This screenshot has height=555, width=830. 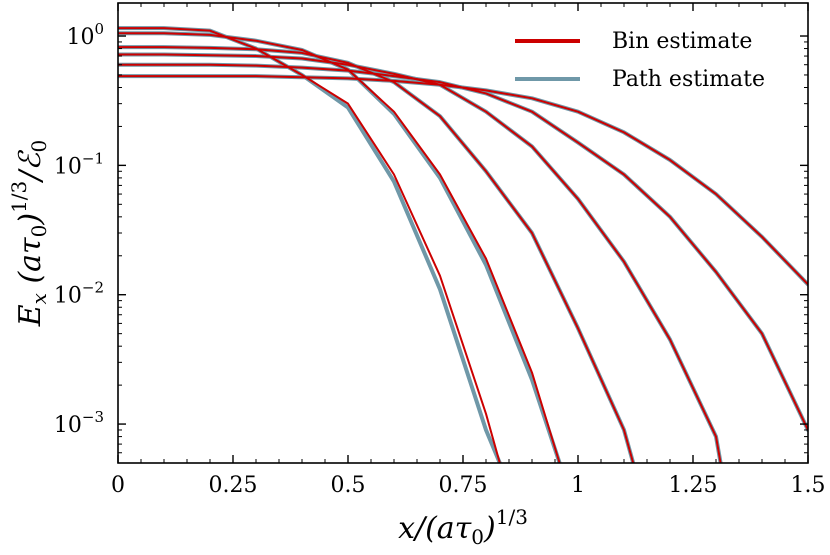 What do you see at coordinates (79, 423) in the screenshot?
I see `y-tick-label: 10⁻³` at bounding box center [79, 423].